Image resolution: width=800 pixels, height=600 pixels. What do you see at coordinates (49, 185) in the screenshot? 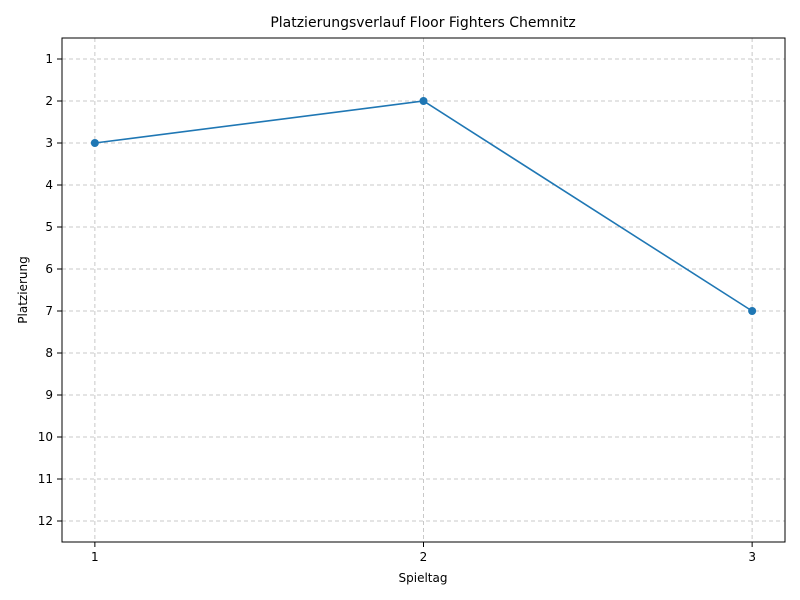
I see `y-tick-label: 4` at bounding box center [49, 185].